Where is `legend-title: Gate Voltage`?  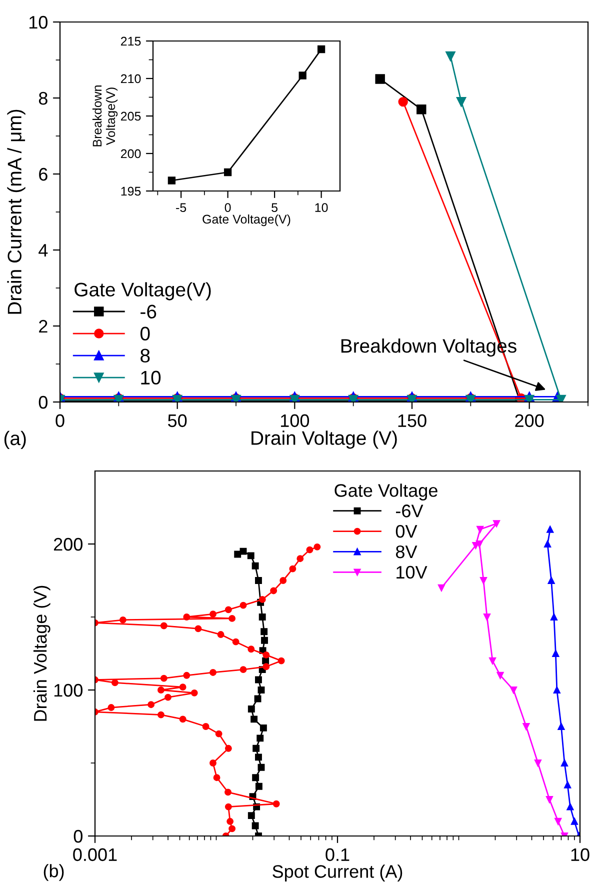 legend-title: Gate Voltage is located at coordinates (386, 492).